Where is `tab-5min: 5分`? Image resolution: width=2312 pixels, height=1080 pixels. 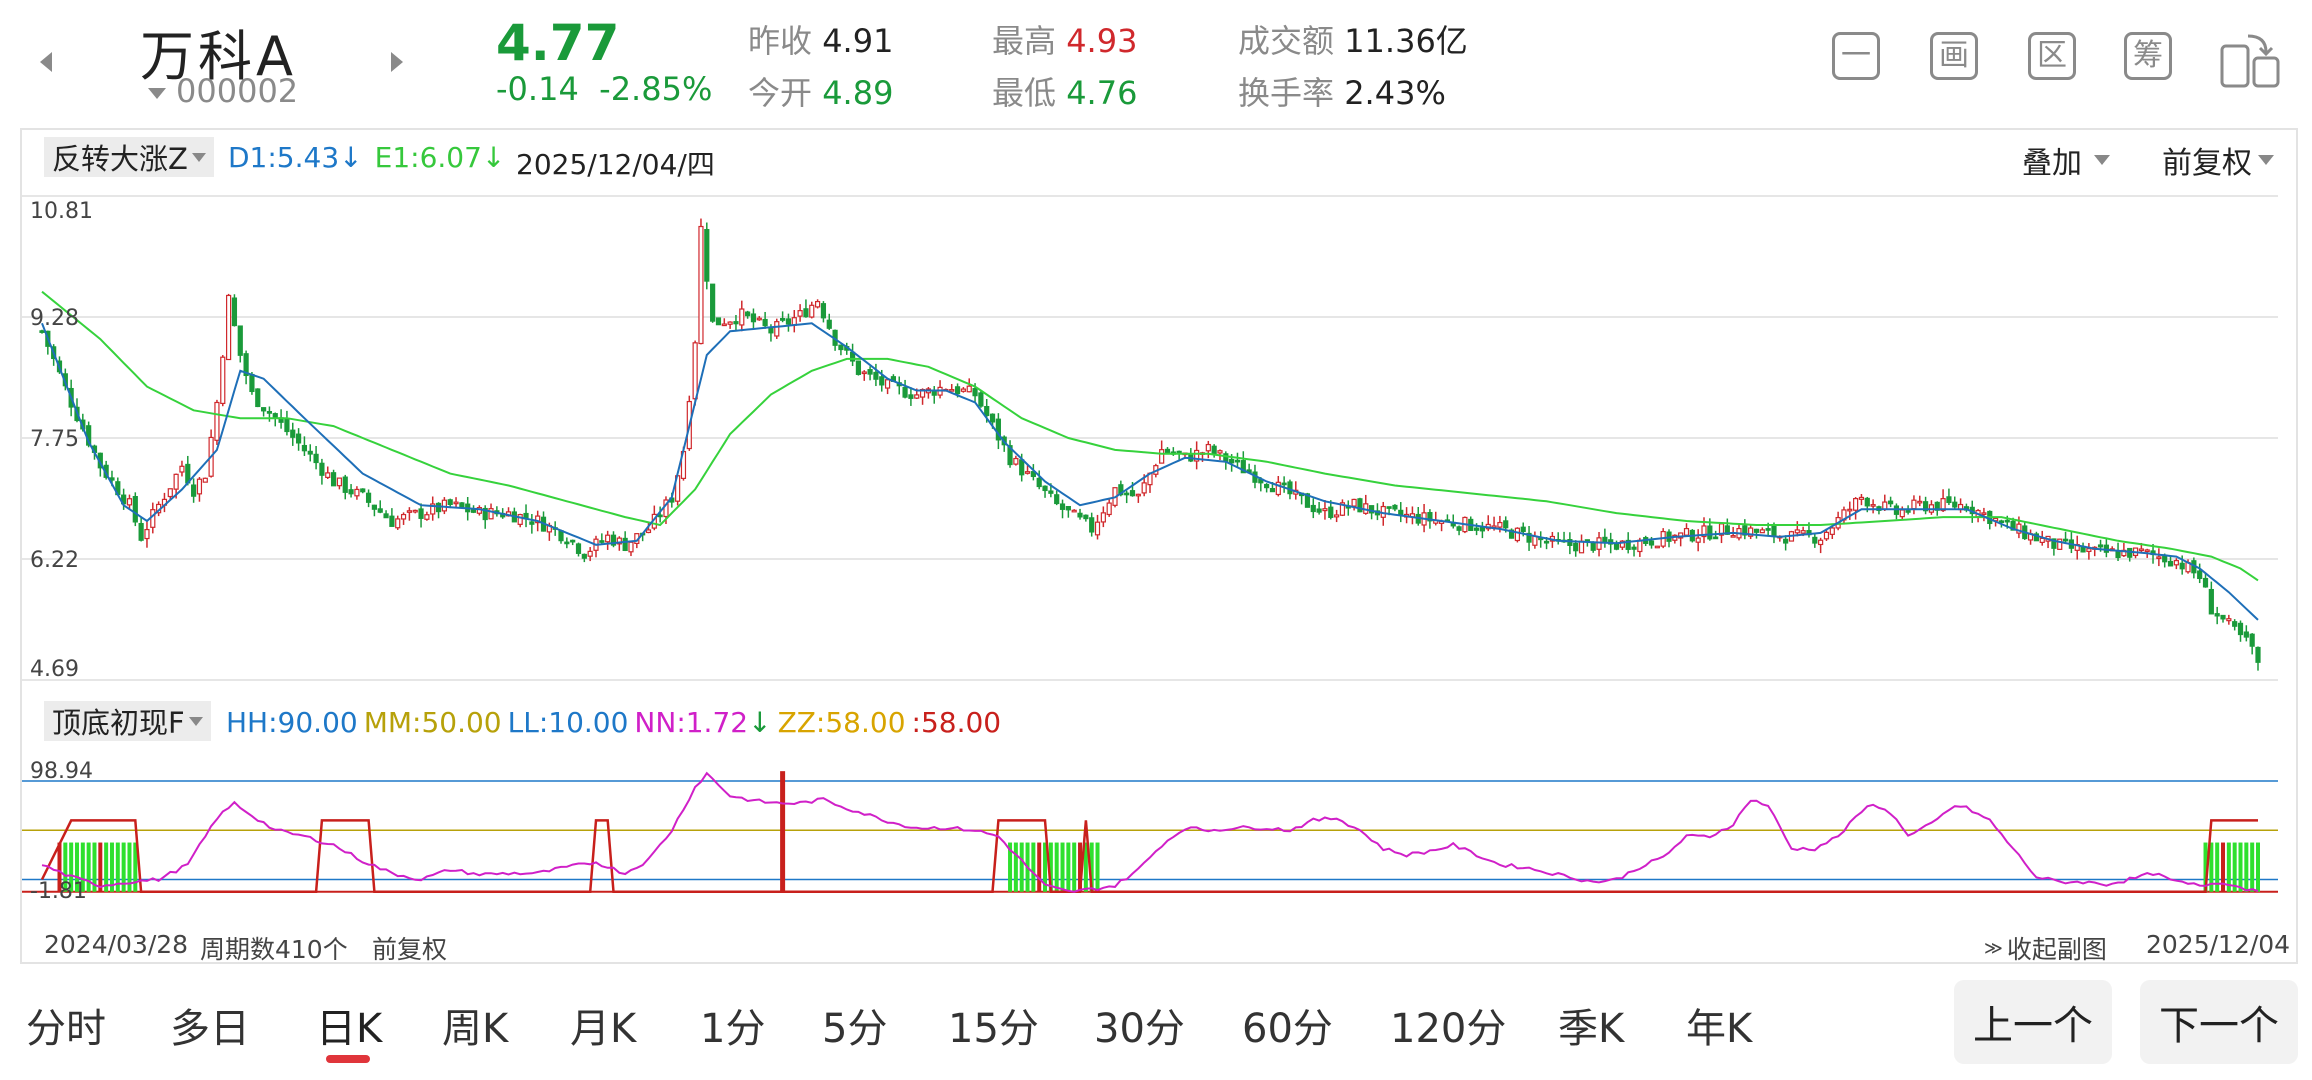
tab-5min: 5分 is located at coordinates (855, 1029).